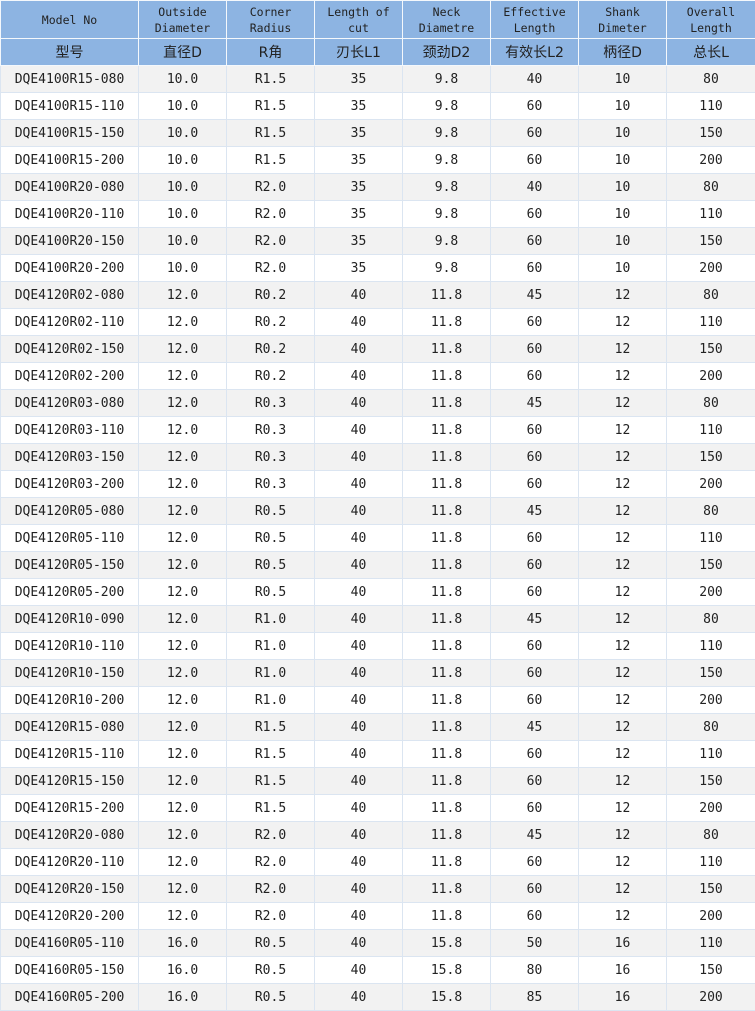 This screenshot has height=1011, width=755. Describe the element at coordinates (535, 79) in the screenshot. I see `cell-effective-length: 40` at that location.